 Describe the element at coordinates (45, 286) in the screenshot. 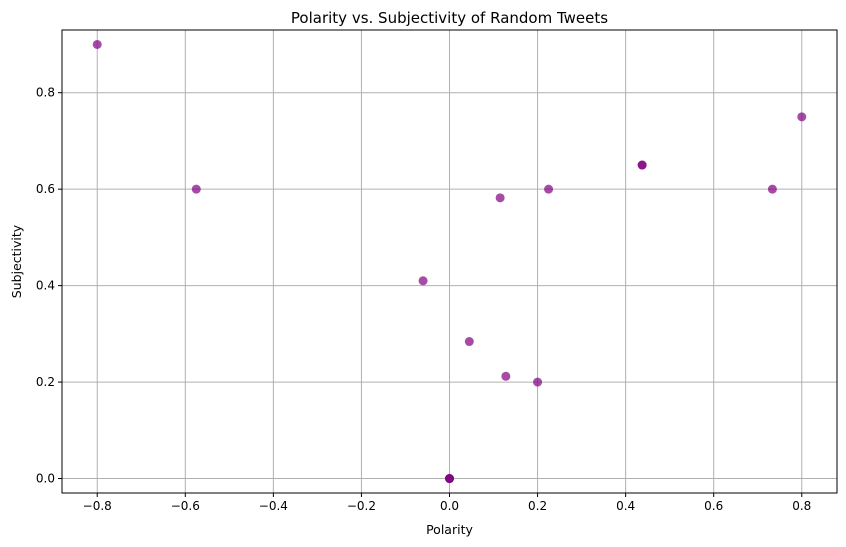

I see `y-tick-label: 0.4` at that location.